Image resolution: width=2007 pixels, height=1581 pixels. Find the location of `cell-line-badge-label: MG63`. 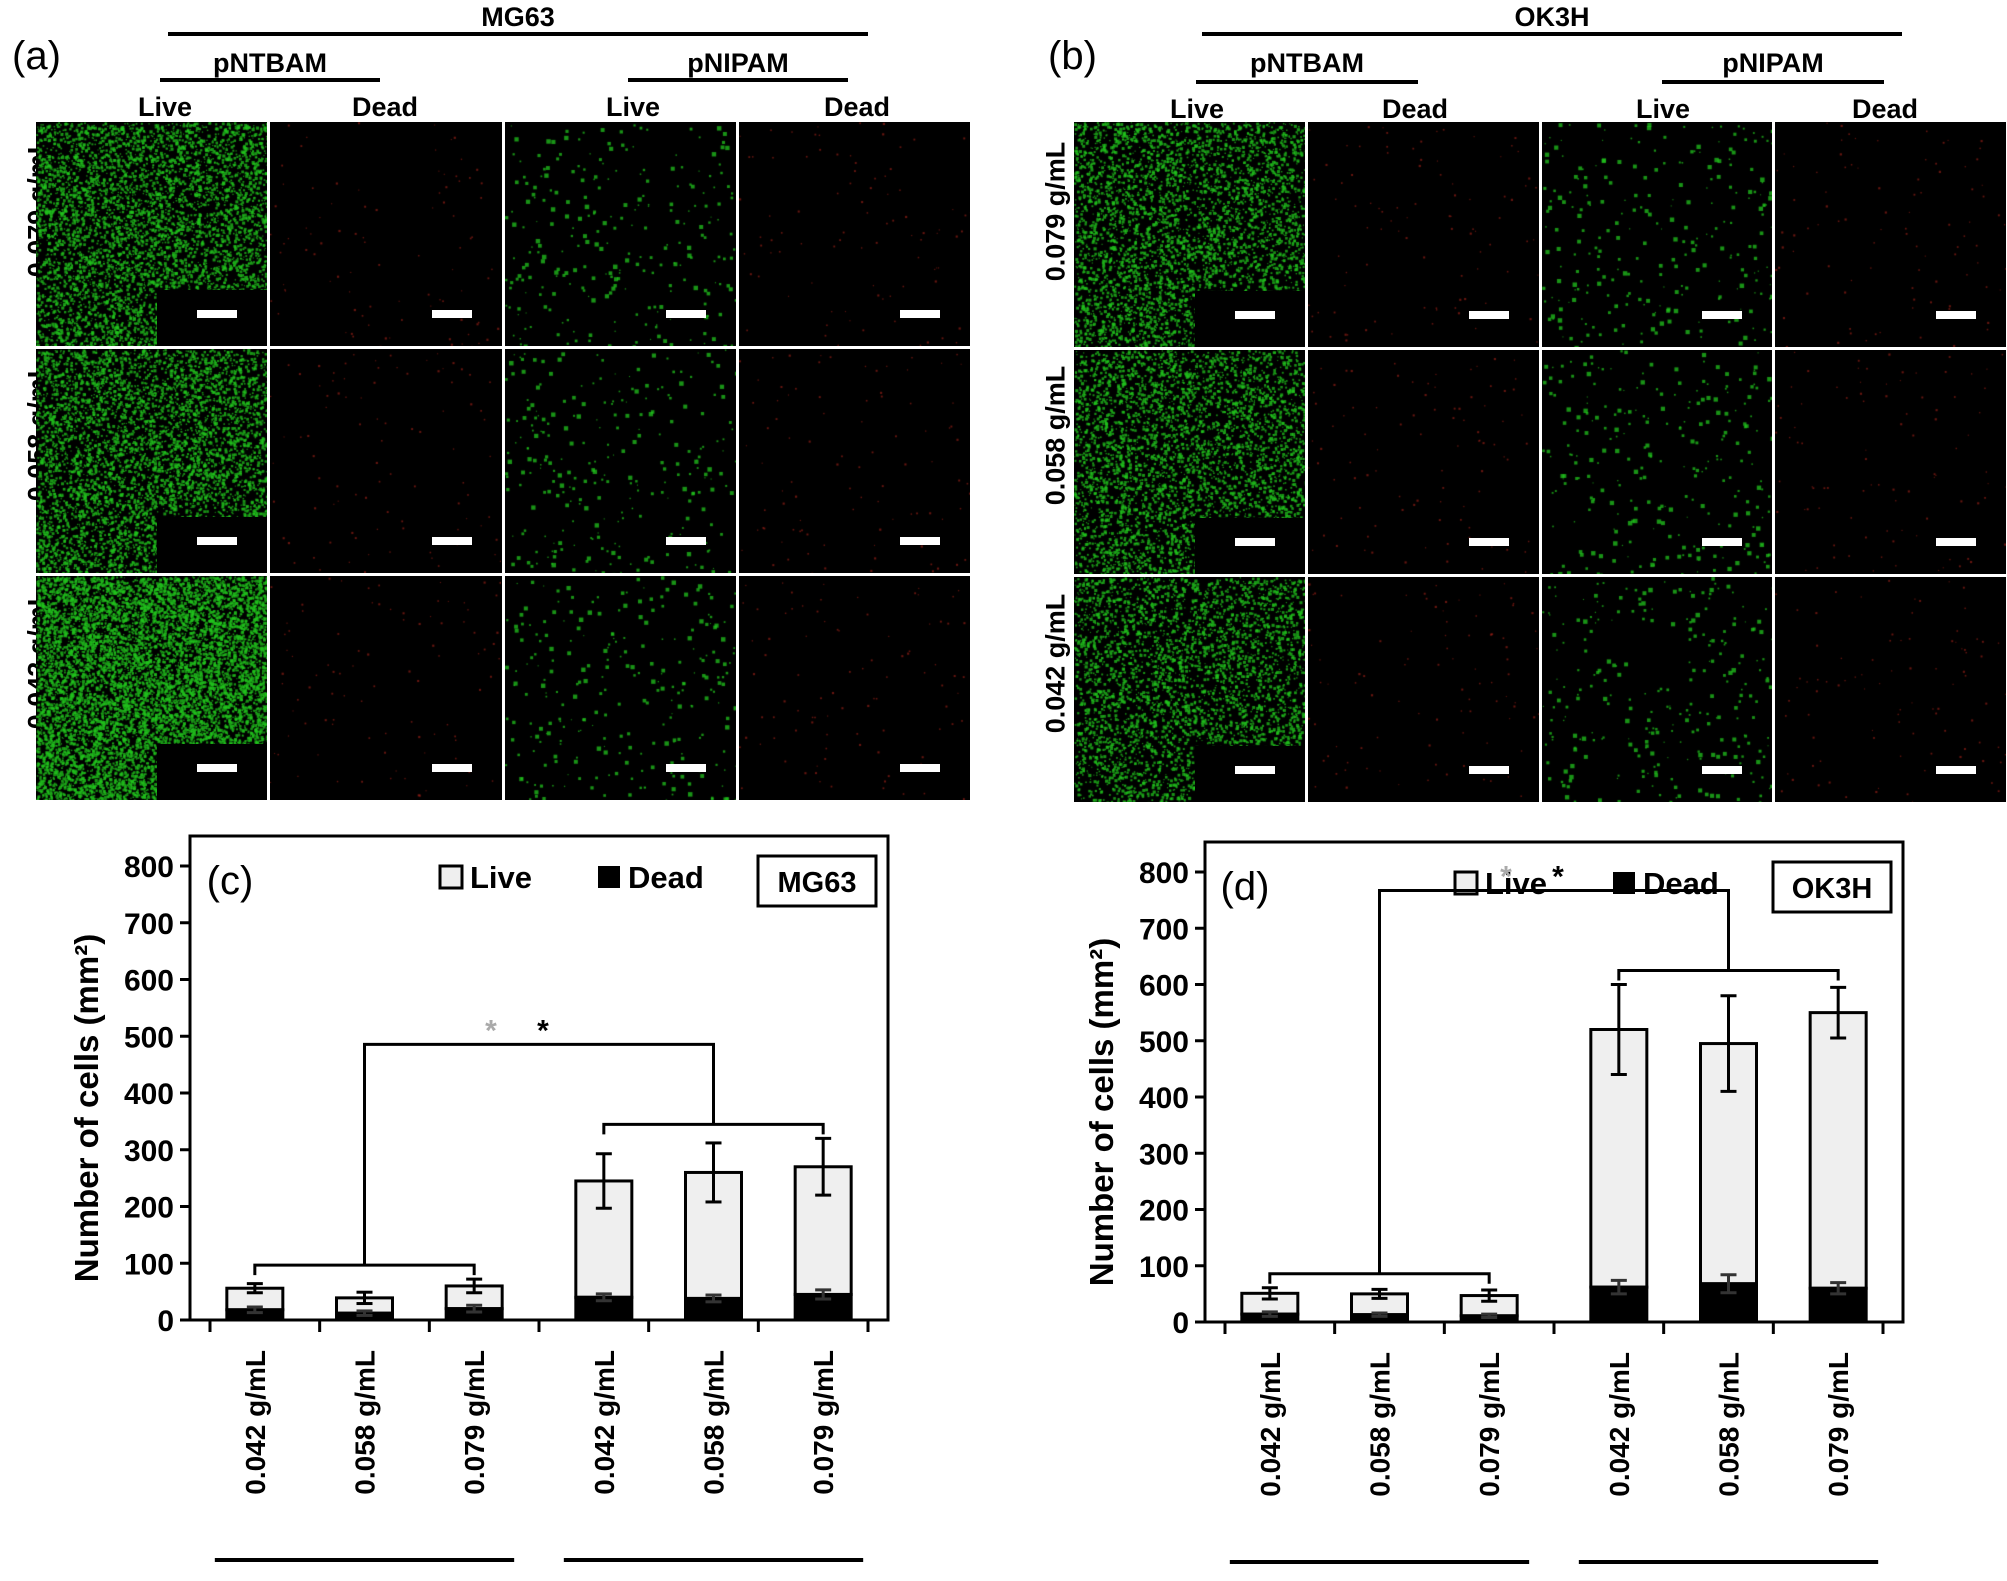

cell-line-badge-label: MG63 is located at coordinates (817, 883).